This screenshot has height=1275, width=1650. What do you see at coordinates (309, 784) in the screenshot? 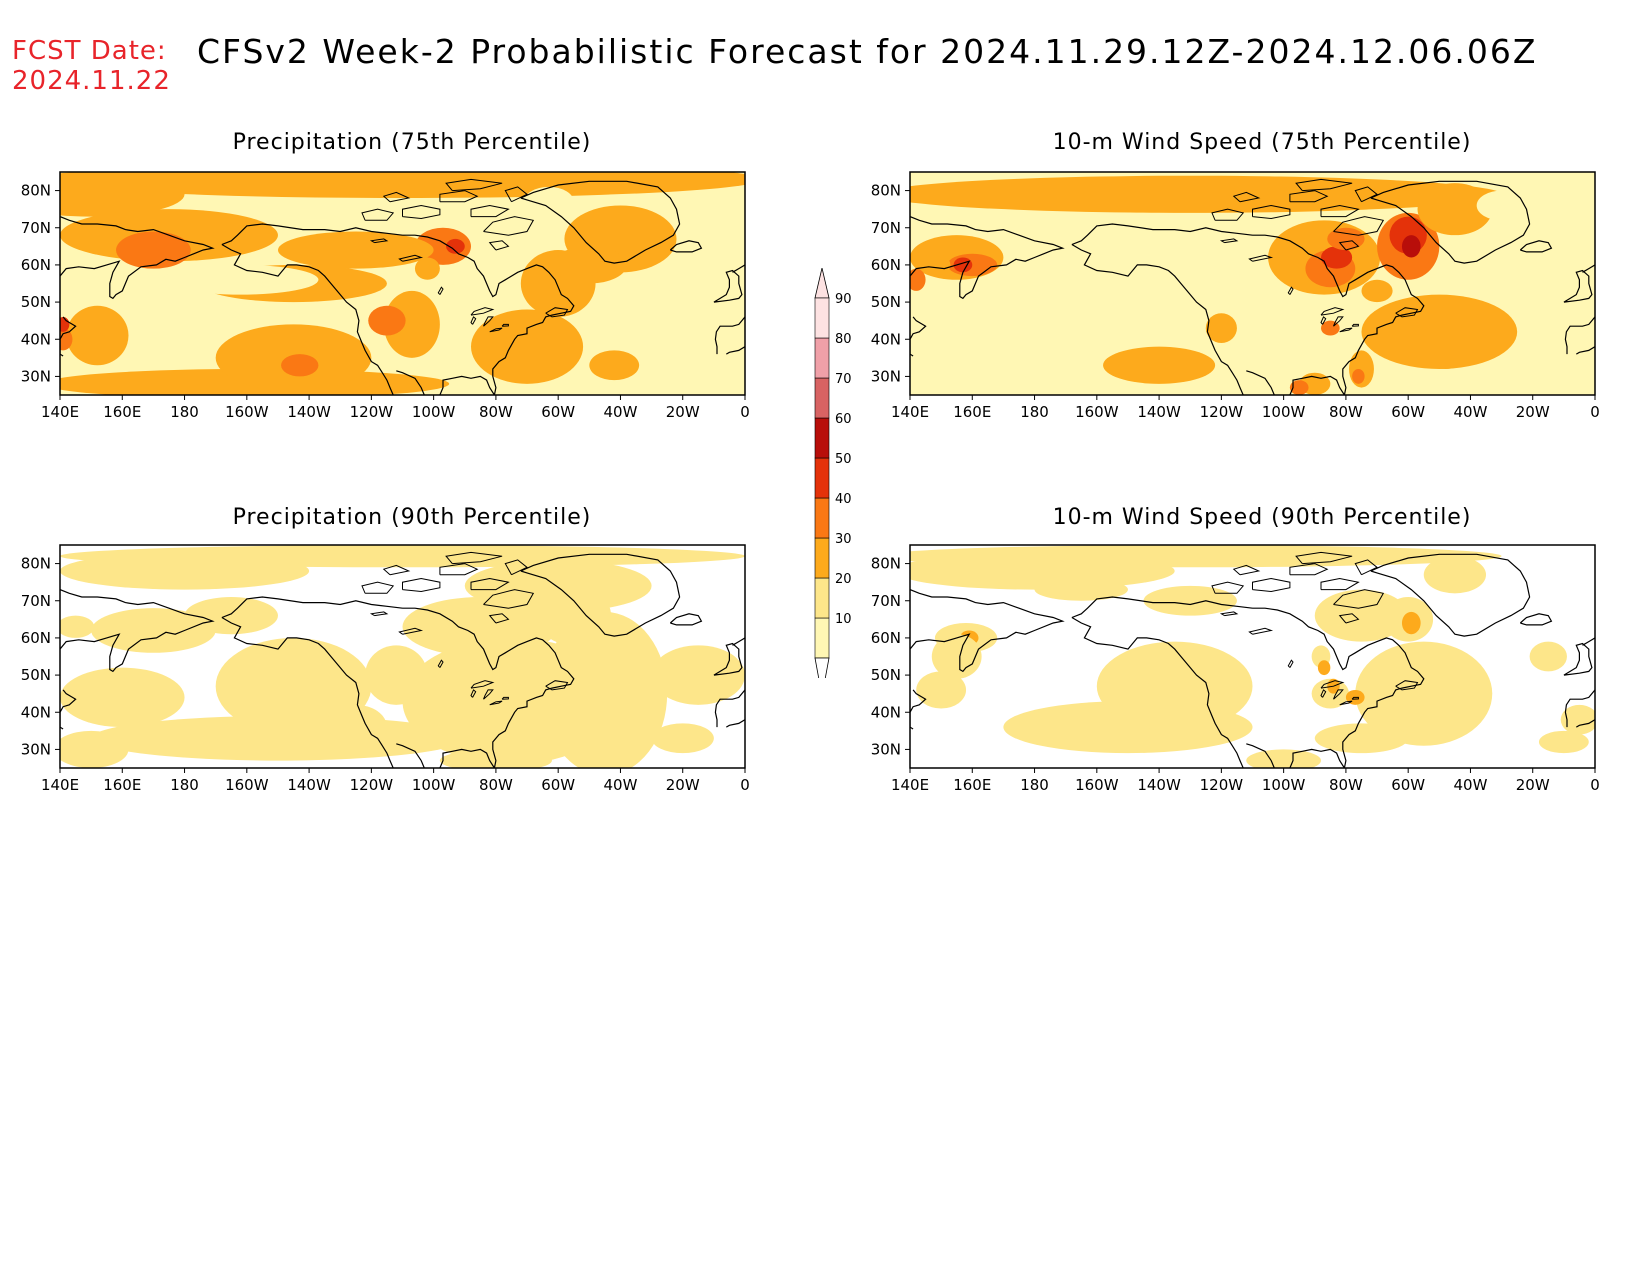
I see `lon-tick-label: 140W` at bounding box center [309, 784].